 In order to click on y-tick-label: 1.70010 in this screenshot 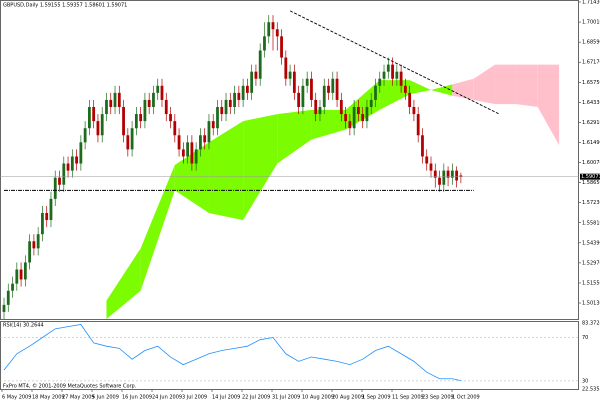, I will do `click(591, 23)`.